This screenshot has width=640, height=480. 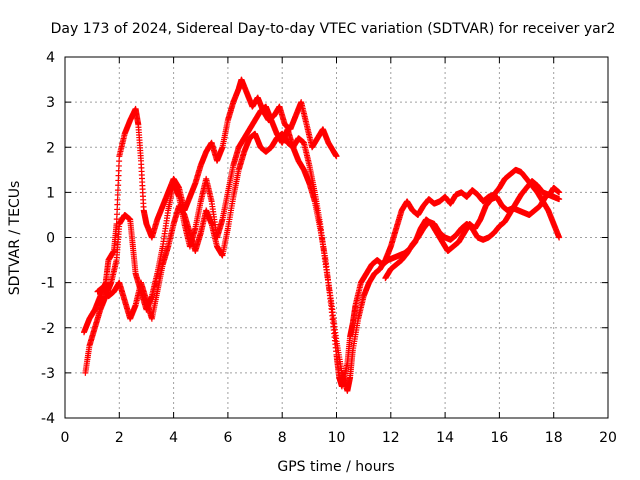 I want to click on y-tick-label: 0, so click(x=50, y=239).